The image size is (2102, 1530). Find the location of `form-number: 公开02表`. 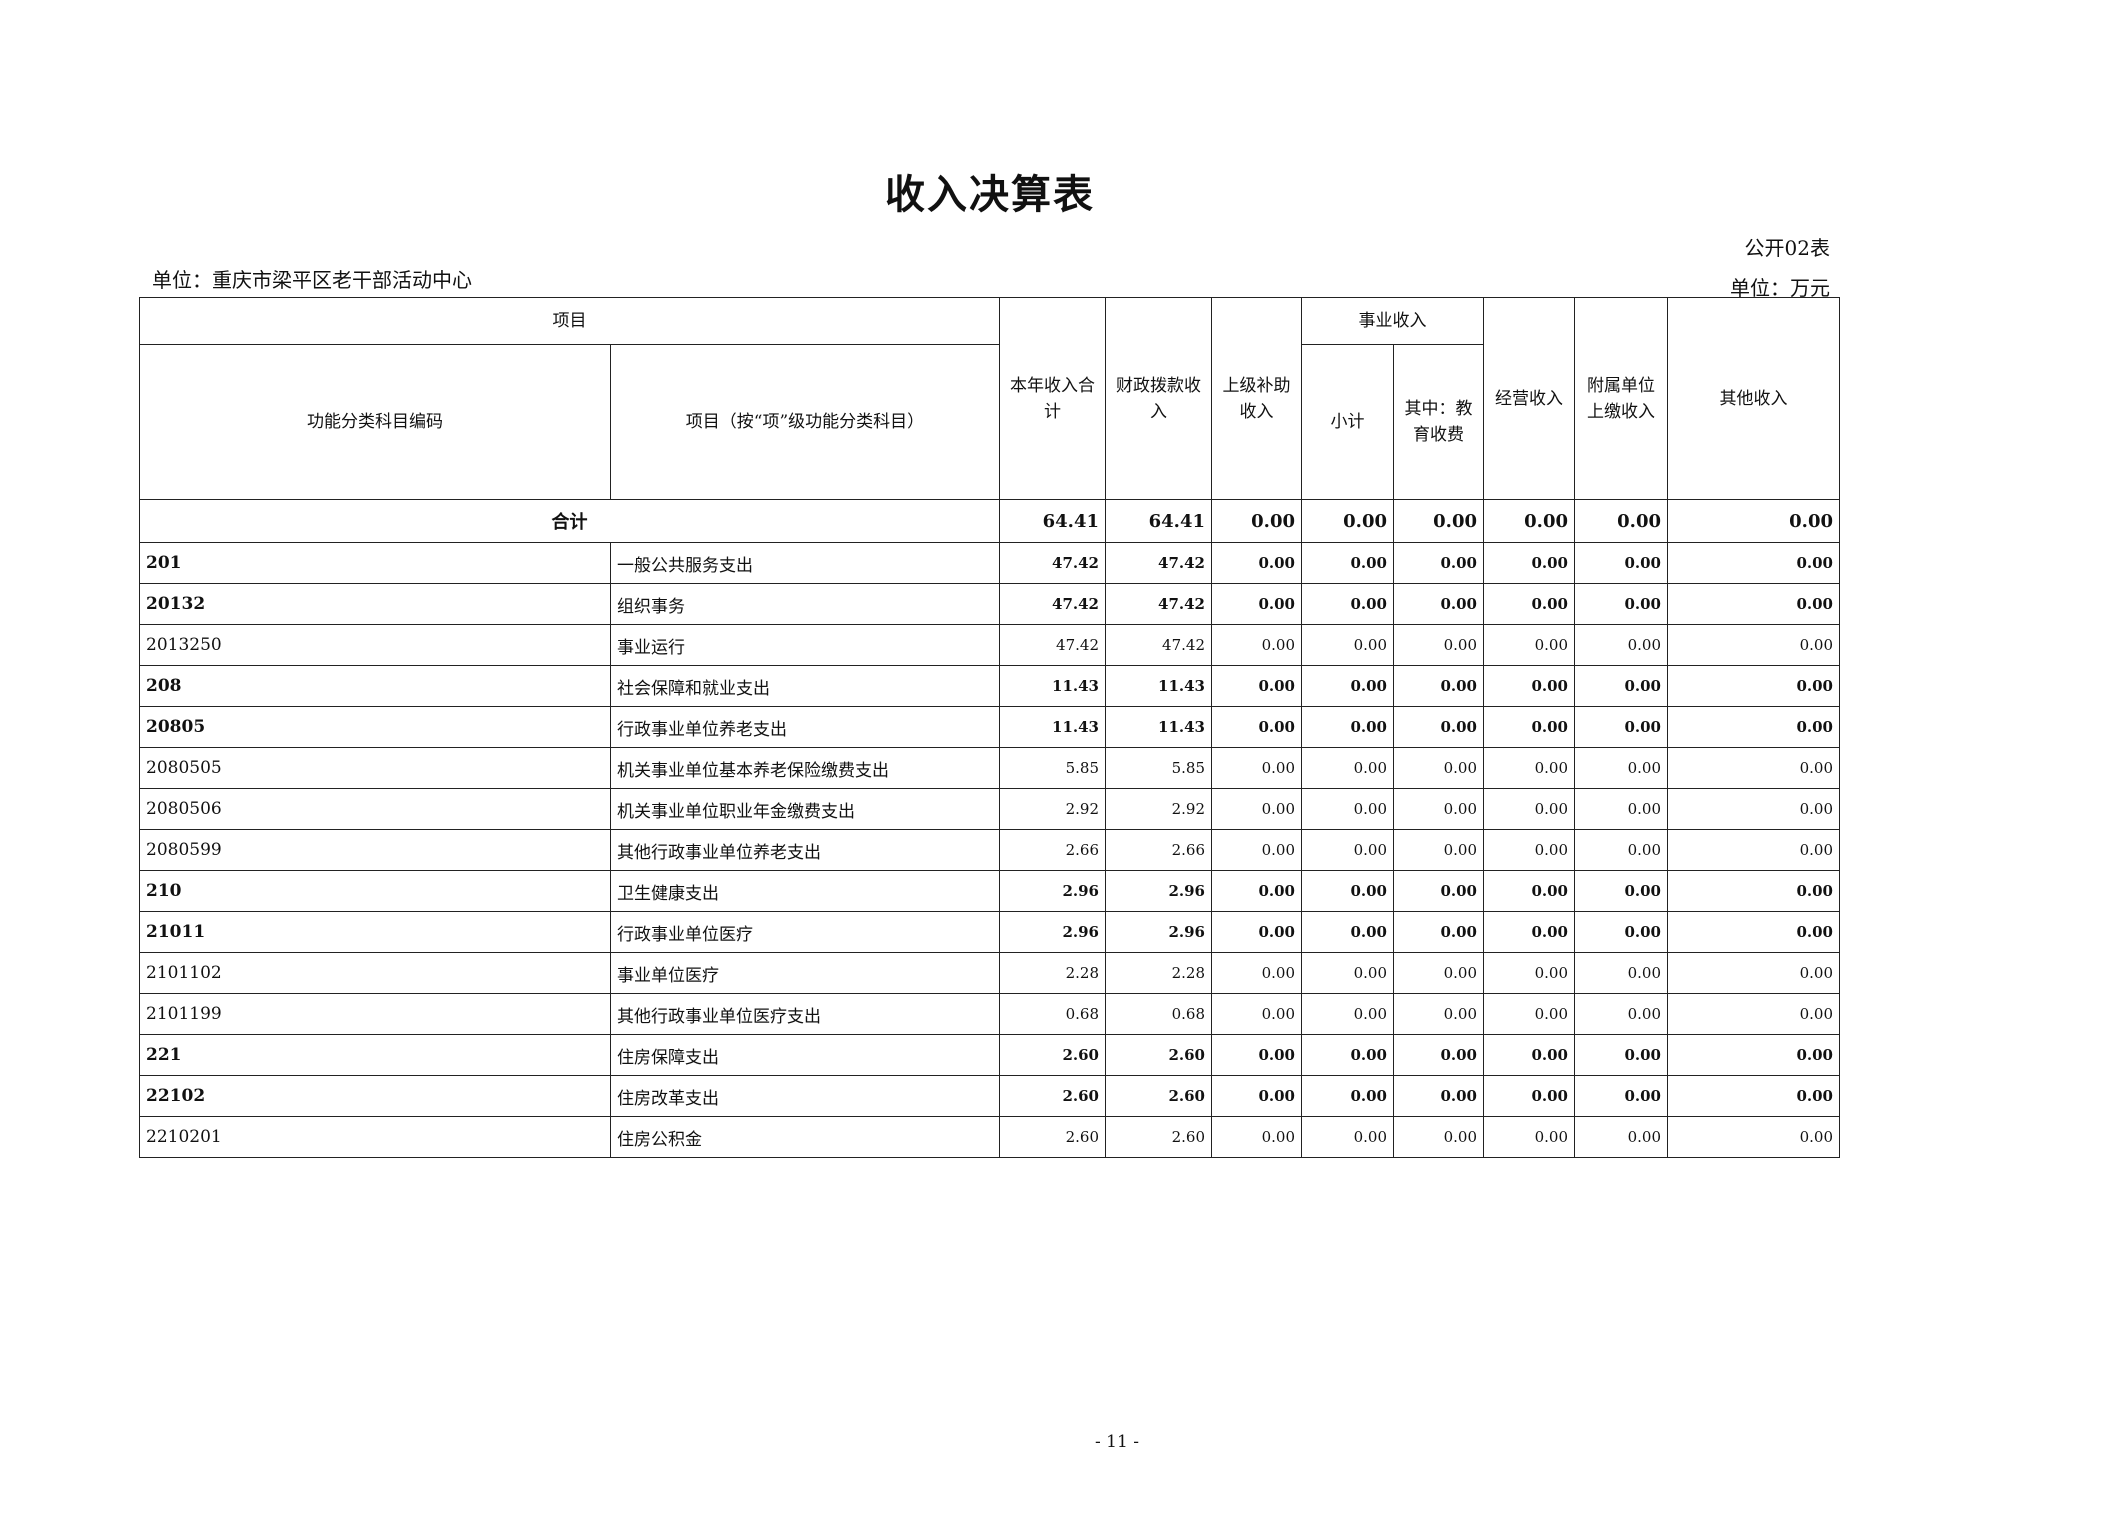

form-number: 公开02表 is located at coordinates (1787, 248).